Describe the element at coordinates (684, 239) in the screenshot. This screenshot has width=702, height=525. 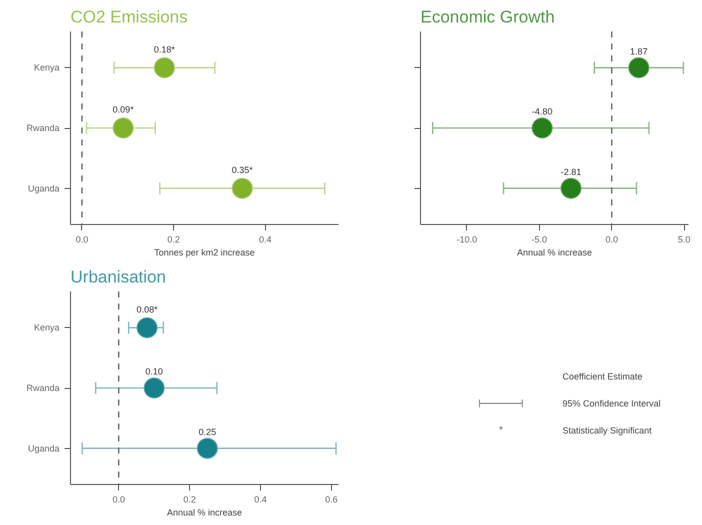
I see `x-tick-label: 5.0` at that location.